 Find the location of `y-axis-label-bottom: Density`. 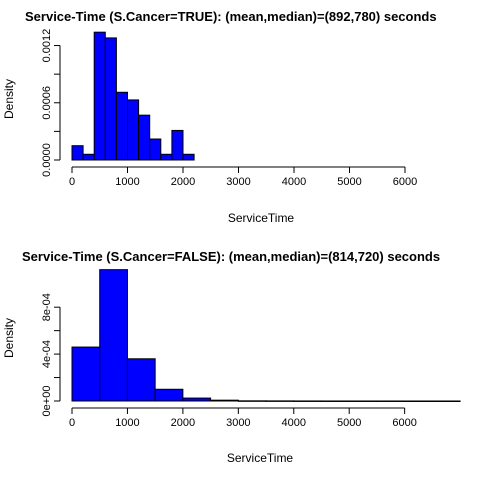

y-axis-label-bottom: Density is located at coordinates (9, 338).